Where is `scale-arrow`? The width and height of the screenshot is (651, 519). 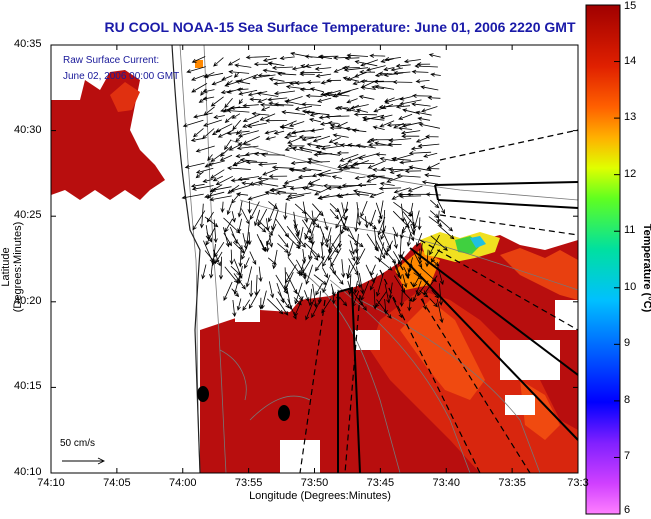
scale-arrow is located at coordinates (84, 461).